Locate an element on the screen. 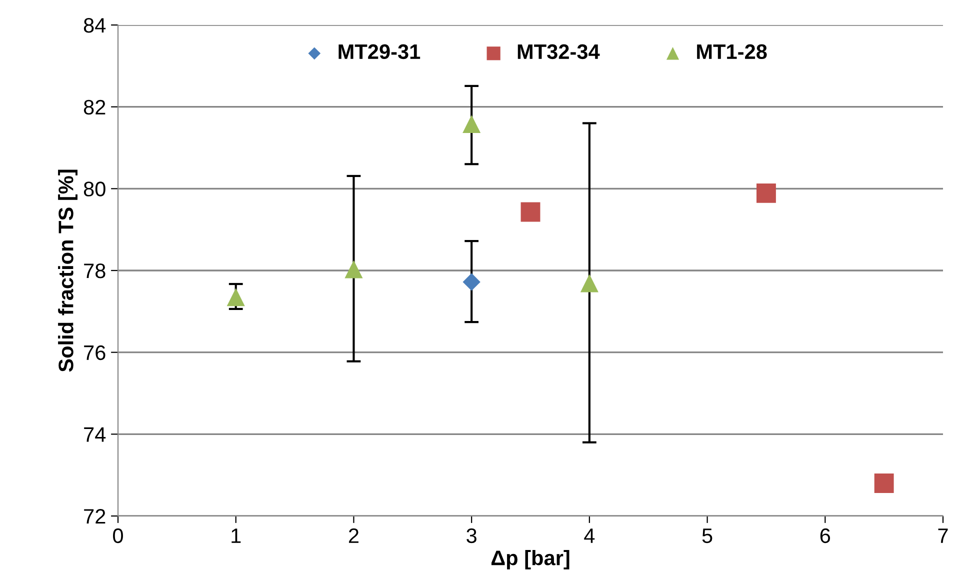 This screenshot has height=581, width=958. x-tick-label: 3 is located at coordinates (471, 536).